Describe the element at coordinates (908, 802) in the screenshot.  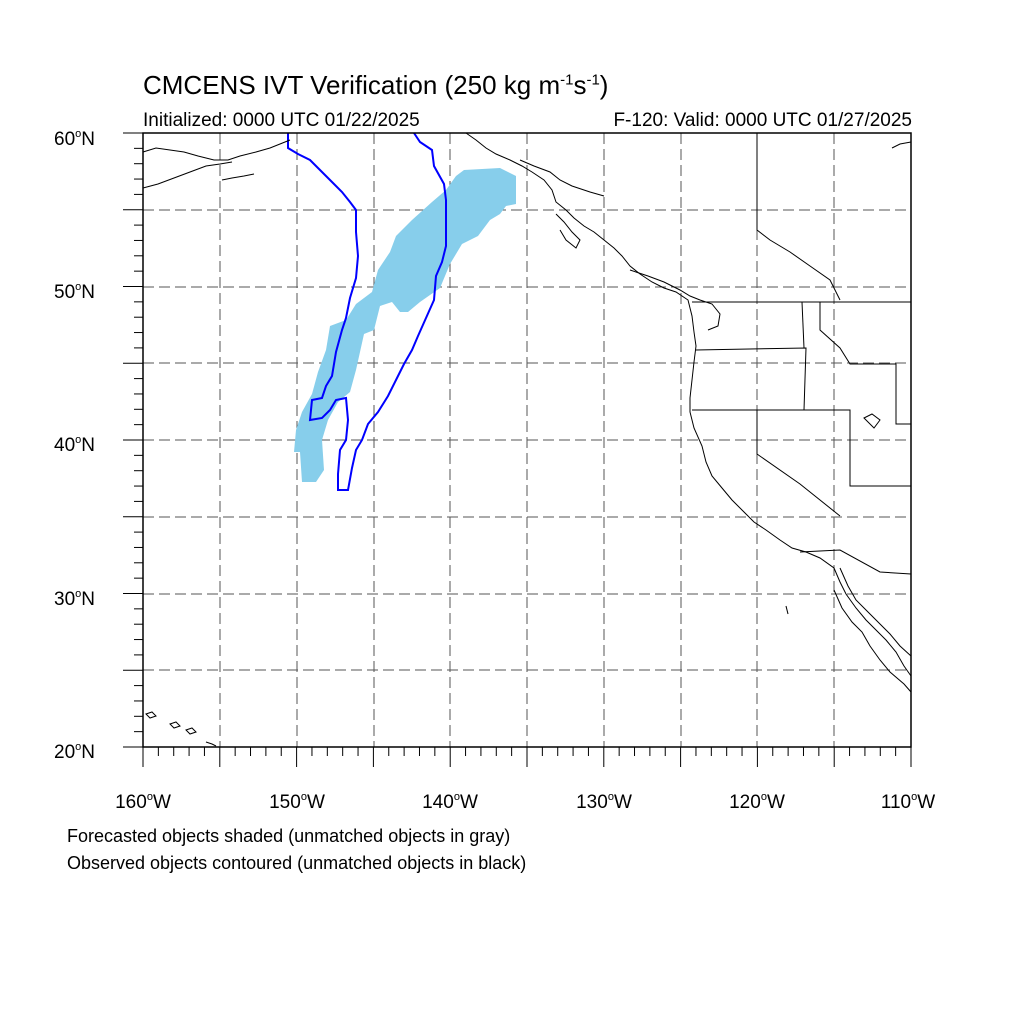
I see `lon-label-110w: 110oW` at that location.